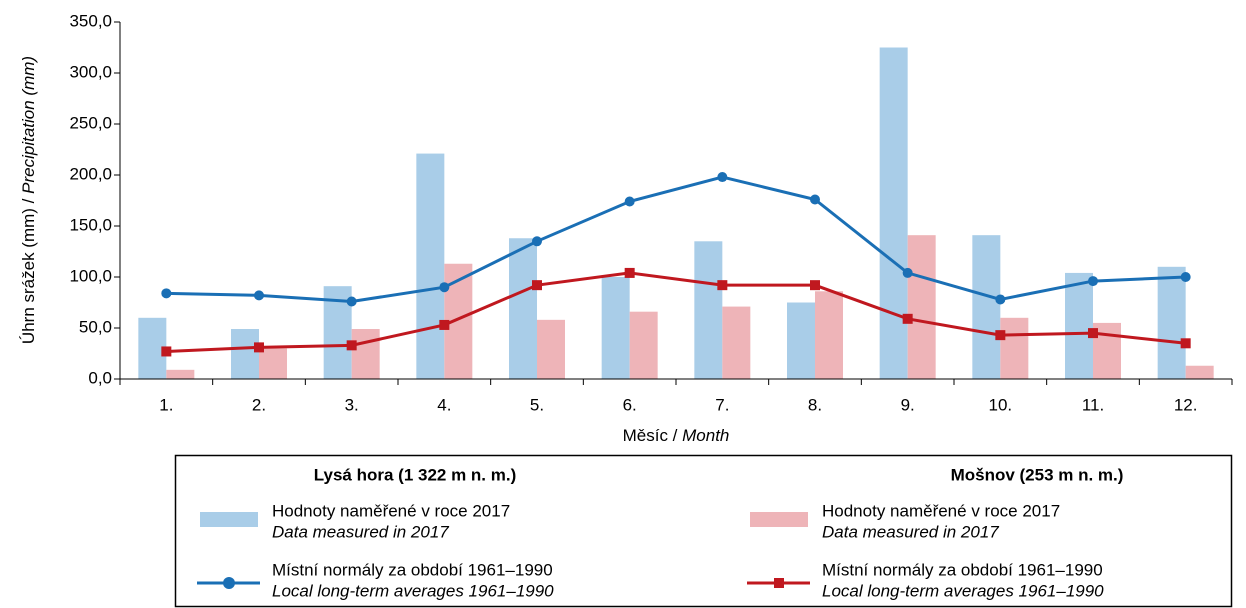 The image size is (1246, 608). Describe the element at coordinates (352, 404) in the screenshot. I see `x-tick-label: 3.` at that location.